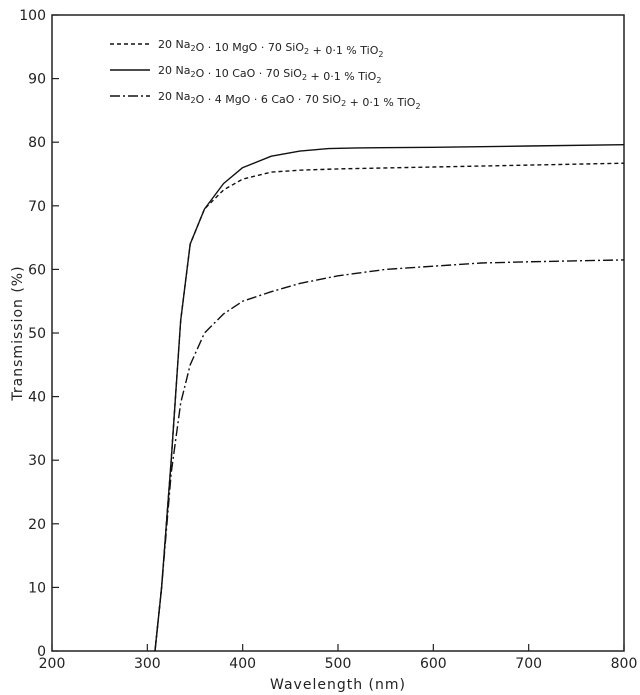 The height and width of the screenshot is (695, 640). I want to click on x-tick-label: 600, so click(433, 664).